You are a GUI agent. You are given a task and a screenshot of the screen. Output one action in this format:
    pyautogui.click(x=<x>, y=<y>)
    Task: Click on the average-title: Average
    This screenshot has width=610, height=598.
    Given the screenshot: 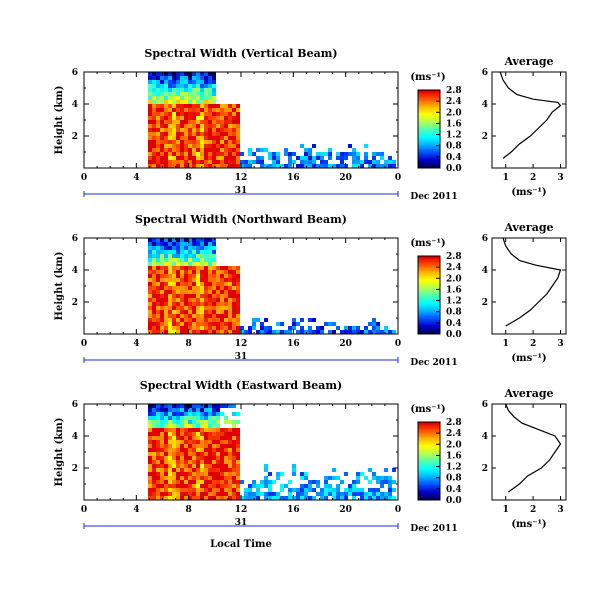 What is the action you would take?
    pyautogui.click(x=528, y=227)
    